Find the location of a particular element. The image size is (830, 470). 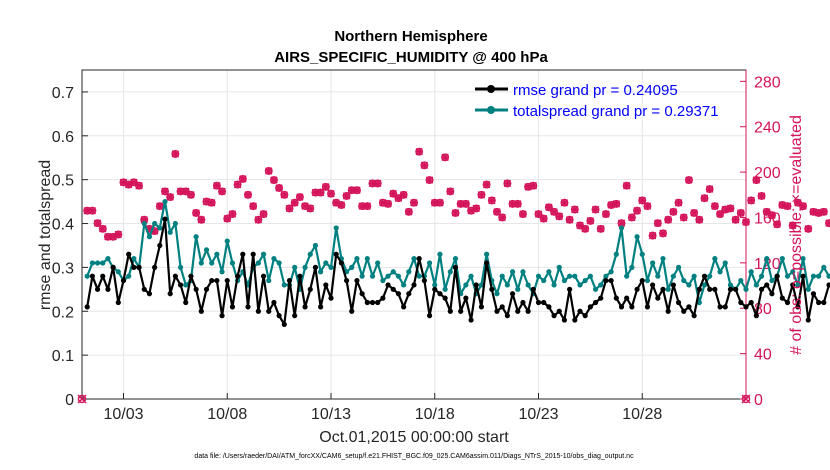

x-tick-label: 10/03 is located at coordinates (123, 414).